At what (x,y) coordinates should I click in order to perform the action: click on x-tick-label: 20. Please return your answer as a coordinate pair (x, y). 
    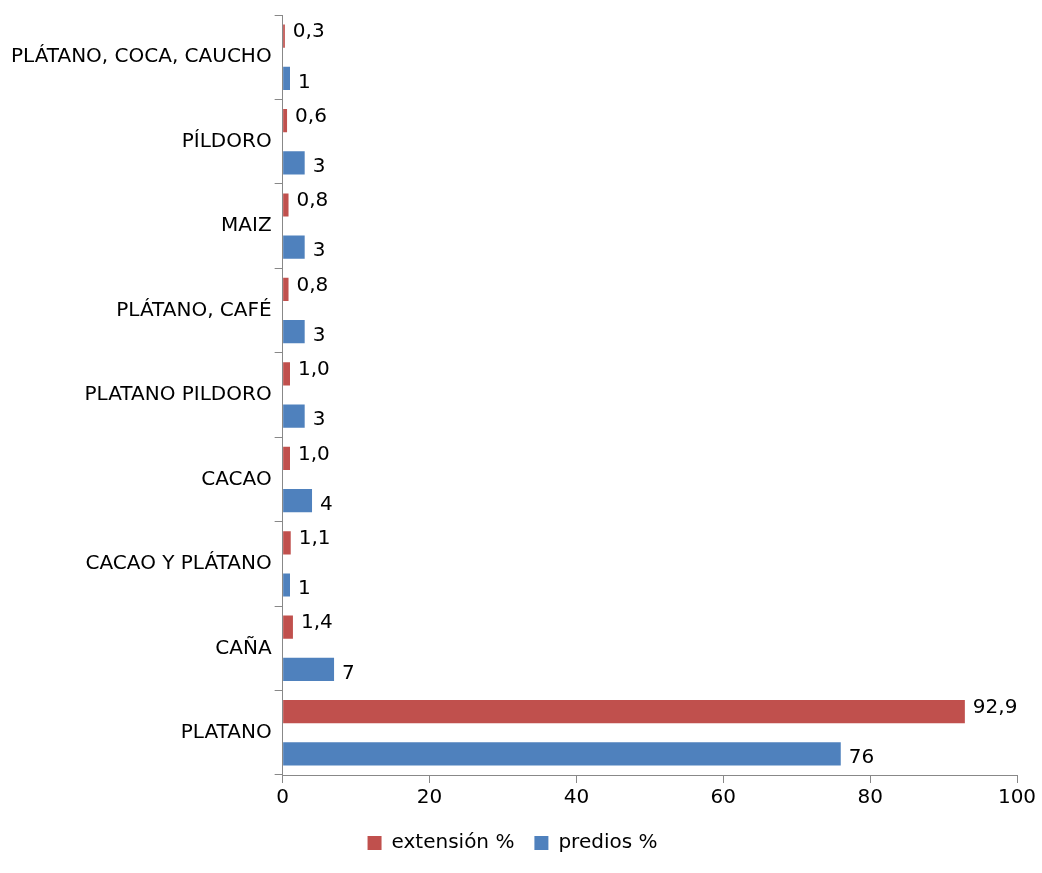
    Looking at the image, I should click on (429, 796).